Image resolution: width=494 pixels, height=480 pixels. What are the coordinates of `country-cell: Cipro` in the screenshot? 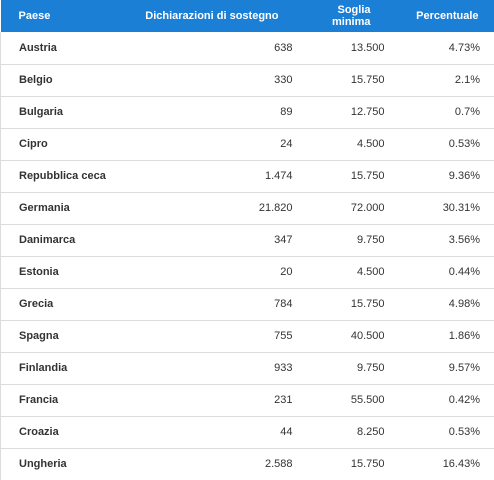 It's located at (60, 144).